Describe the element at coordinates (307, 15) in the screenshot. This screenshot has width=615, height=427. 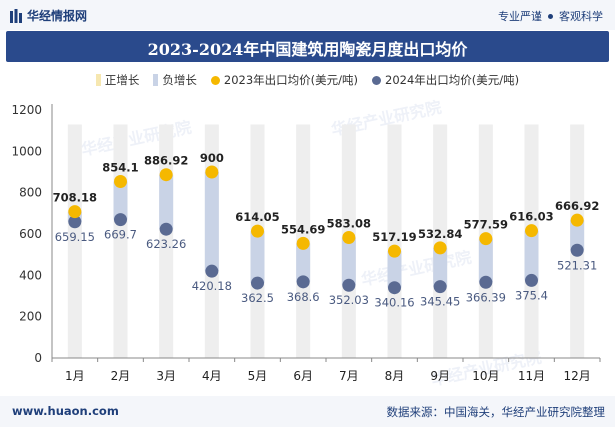
I see `top-bar: 华经情报网 专业严谨 客观科学` at that location.